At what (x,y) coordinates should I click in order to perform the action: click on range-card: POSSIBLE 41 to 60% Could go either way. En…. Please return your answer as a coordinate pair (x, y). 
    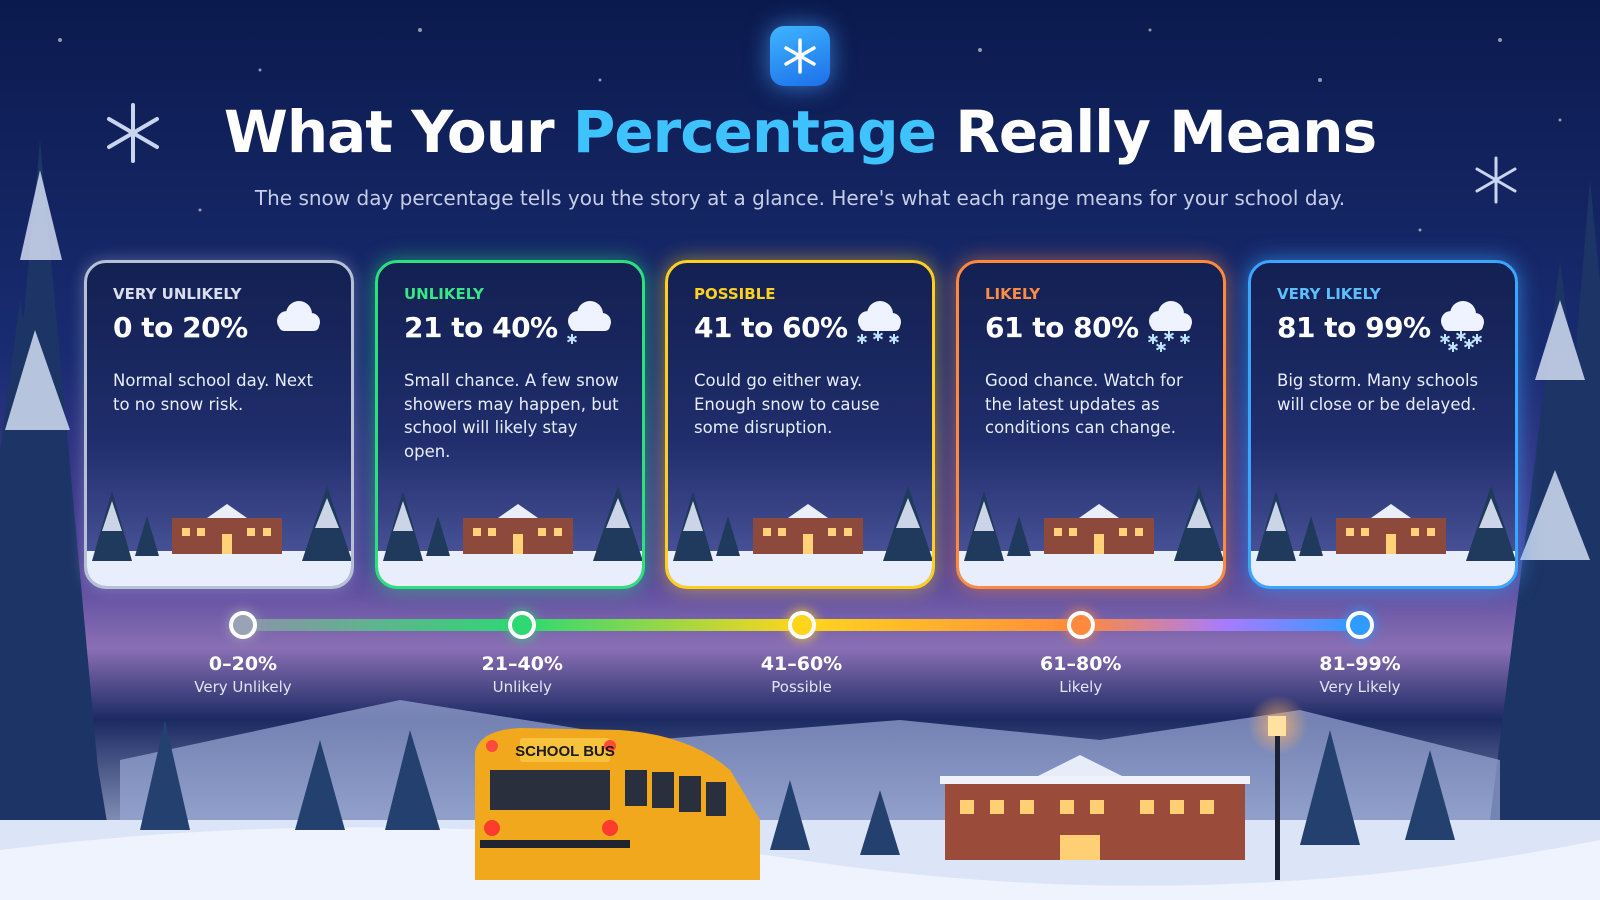
    Looking at the image, I should click on (800, 424).